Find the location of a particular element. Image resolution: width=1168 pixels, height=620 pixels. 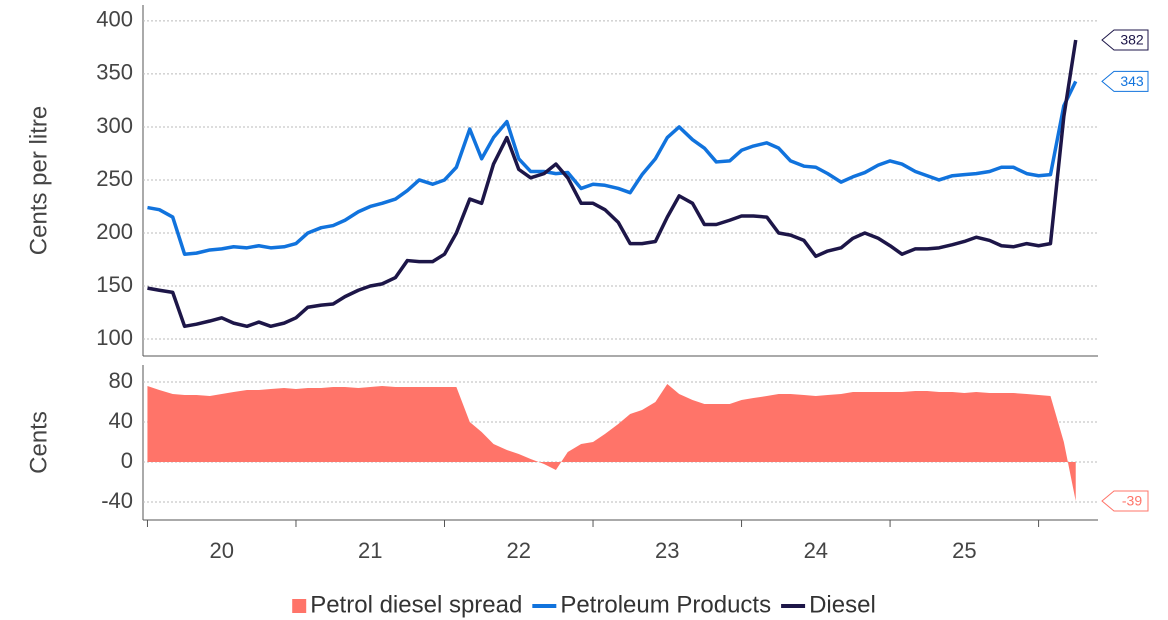

y-tick-label: 400 is located at coordinates (114, 19).